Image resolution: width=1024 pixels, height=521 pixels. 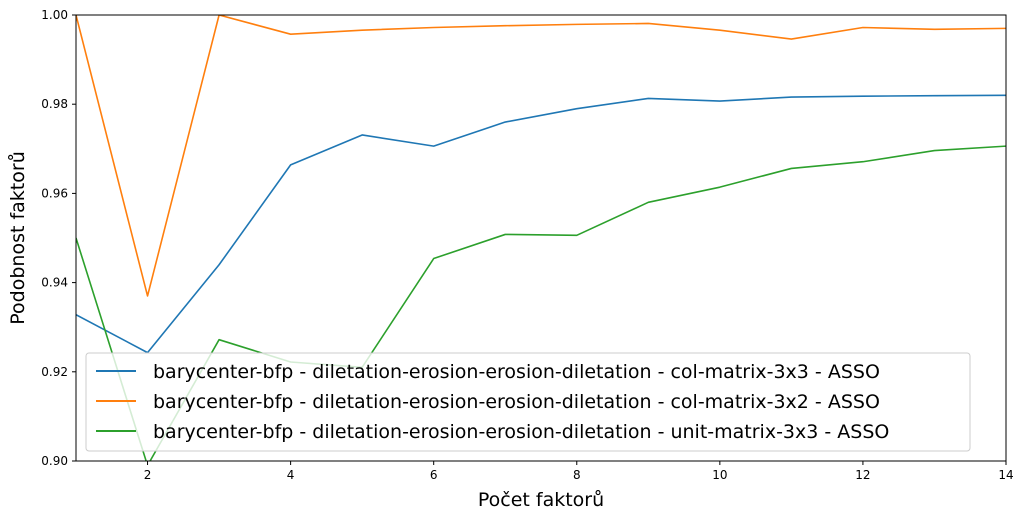 What do you see at coordinates (148, 475) in the screenshot?
I see `x-tick-label: 2` at bounding box center [148, 475].